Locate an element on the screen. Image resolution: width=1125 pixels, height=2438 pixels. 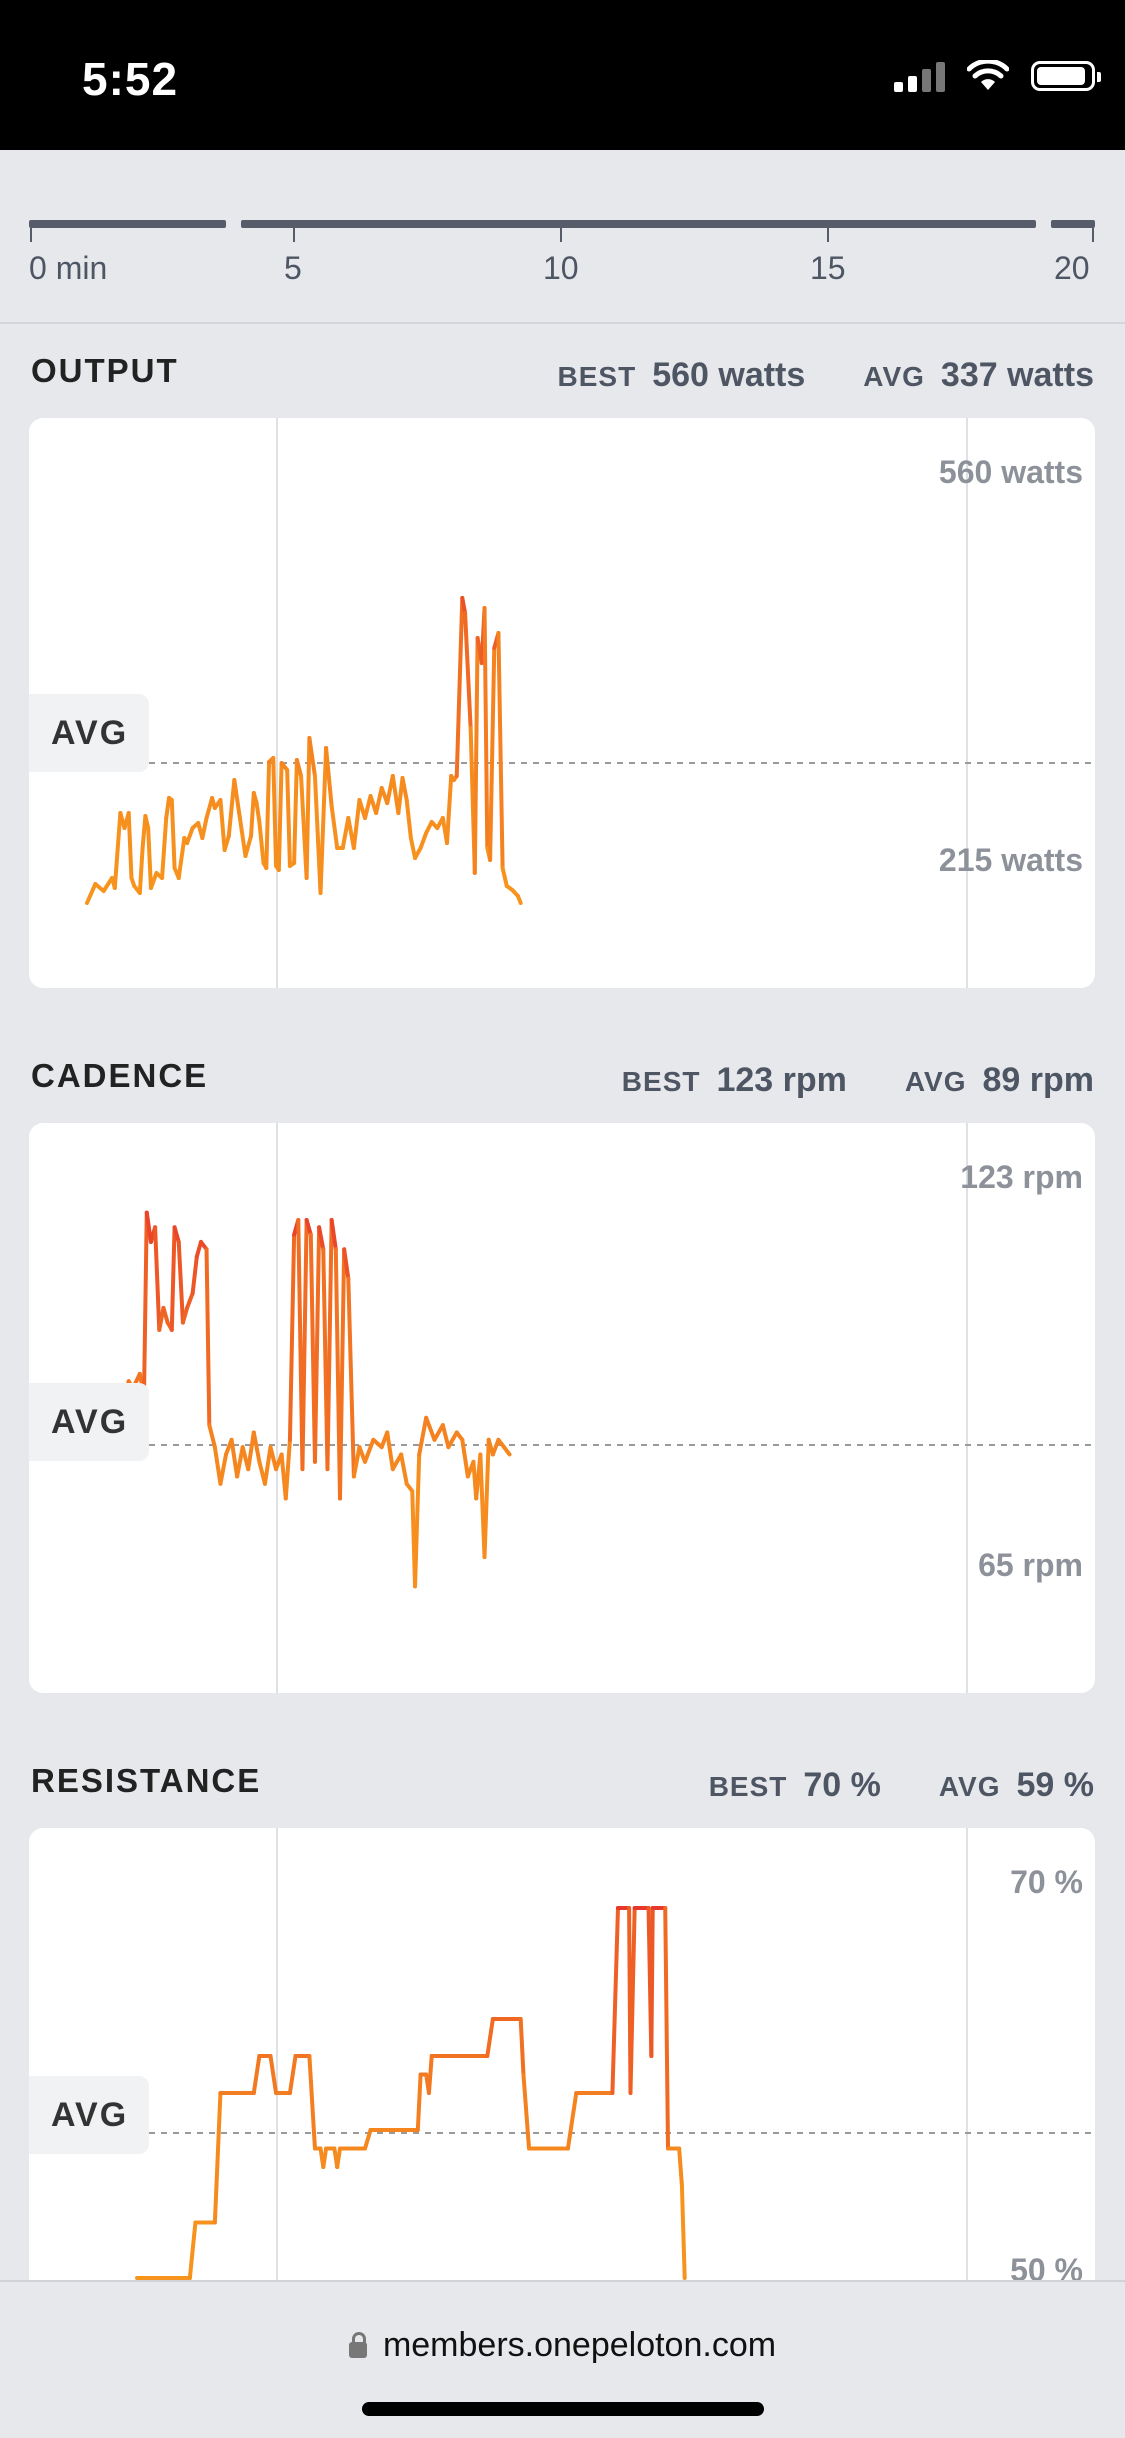
timeline-tick: 10 is located at coordinates (561, 268).